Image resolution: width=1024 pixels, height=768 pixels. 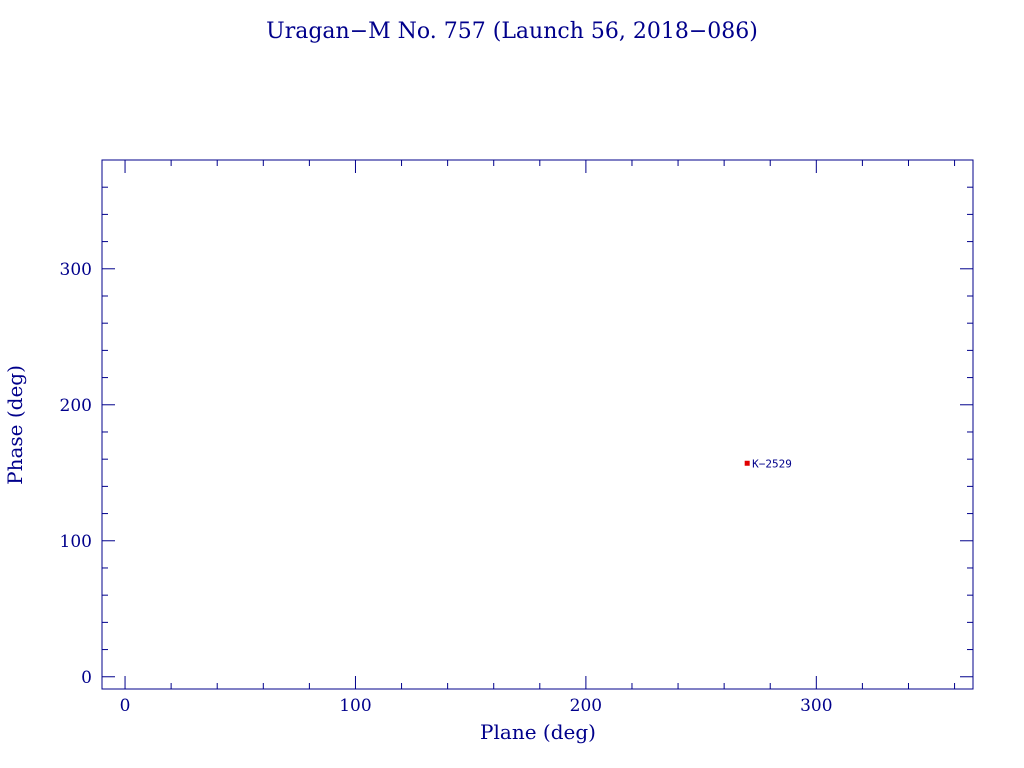 What do you see at coordinates (15, 425) in the screenshot?
I see `y-axis-label: Phase (deg)` at bounding box center [15, 425].